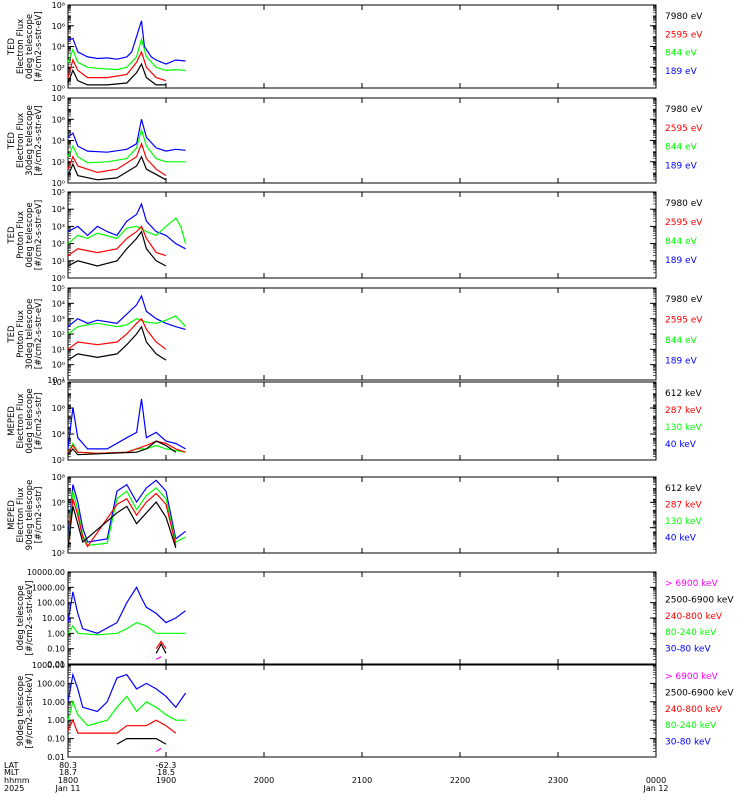  Describe the element at coordinates (30, 334) in the screenshot. I see `y-axis-label: 30deg telescope` at that location.